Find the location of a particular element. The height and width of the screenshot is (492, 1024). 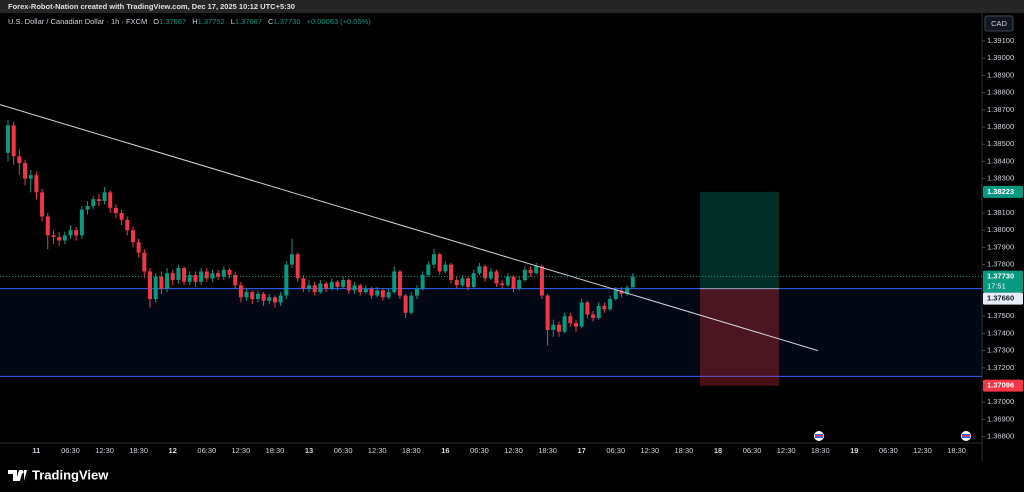

currency-button is located at coordinates (999, 23).